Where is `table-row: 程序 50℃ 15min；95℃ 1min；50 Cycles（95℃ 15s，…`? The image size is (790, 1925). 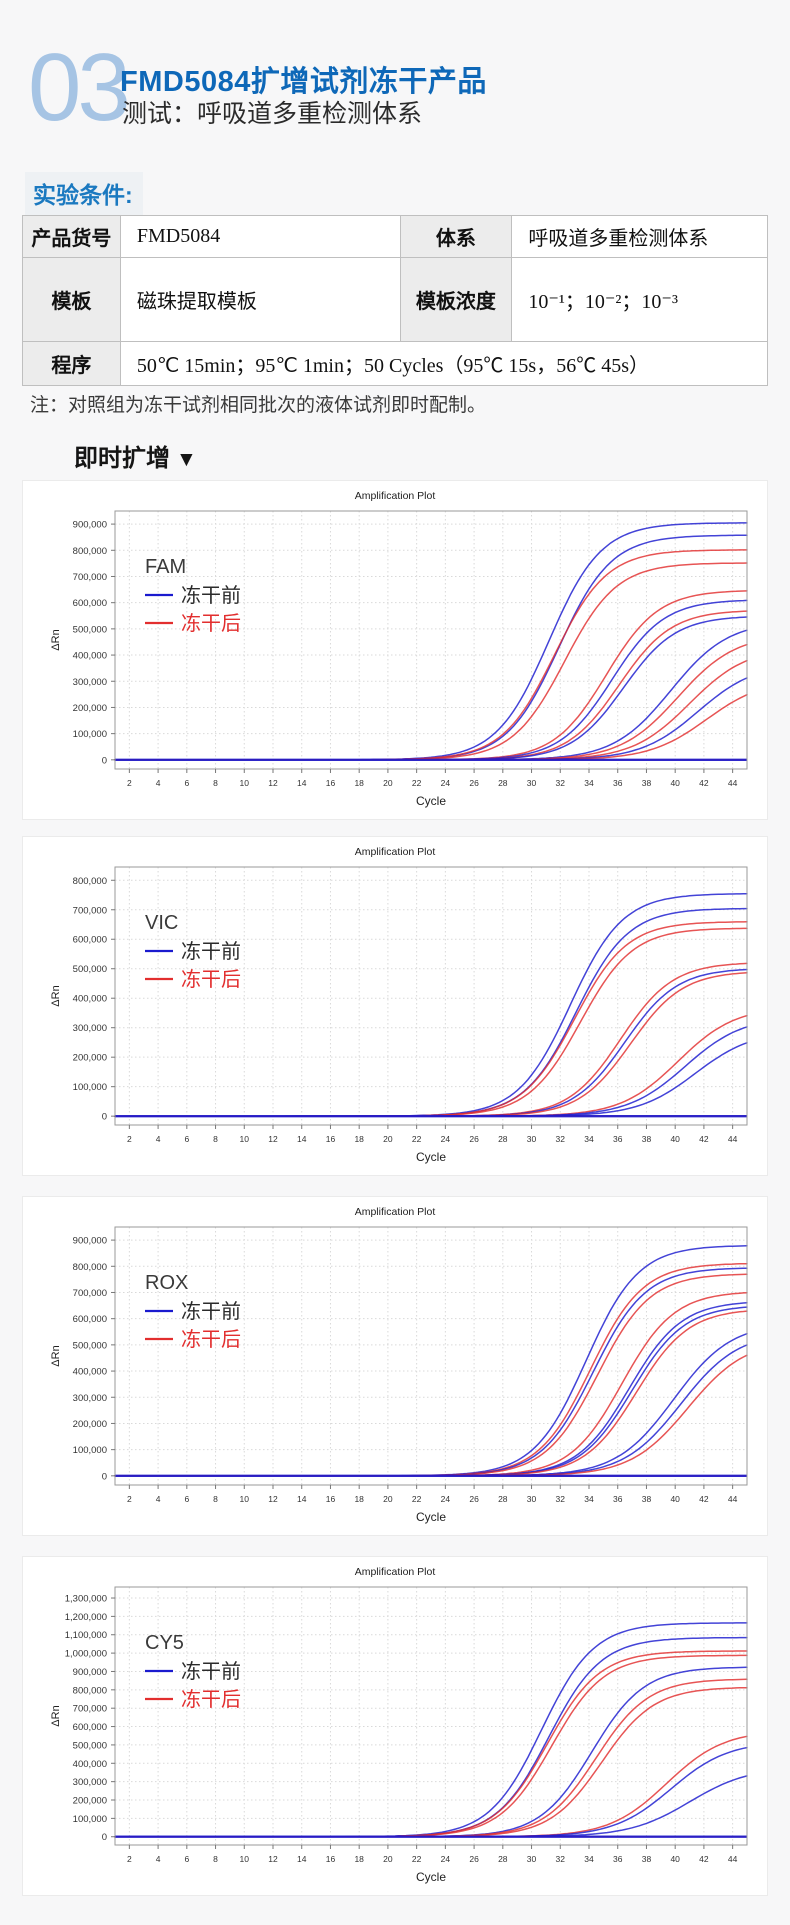 table-row: 程序 50℃ 15min；95℃ 1min；50 Cycles（95℃ 15s，… is located at coordinates (395, 363).